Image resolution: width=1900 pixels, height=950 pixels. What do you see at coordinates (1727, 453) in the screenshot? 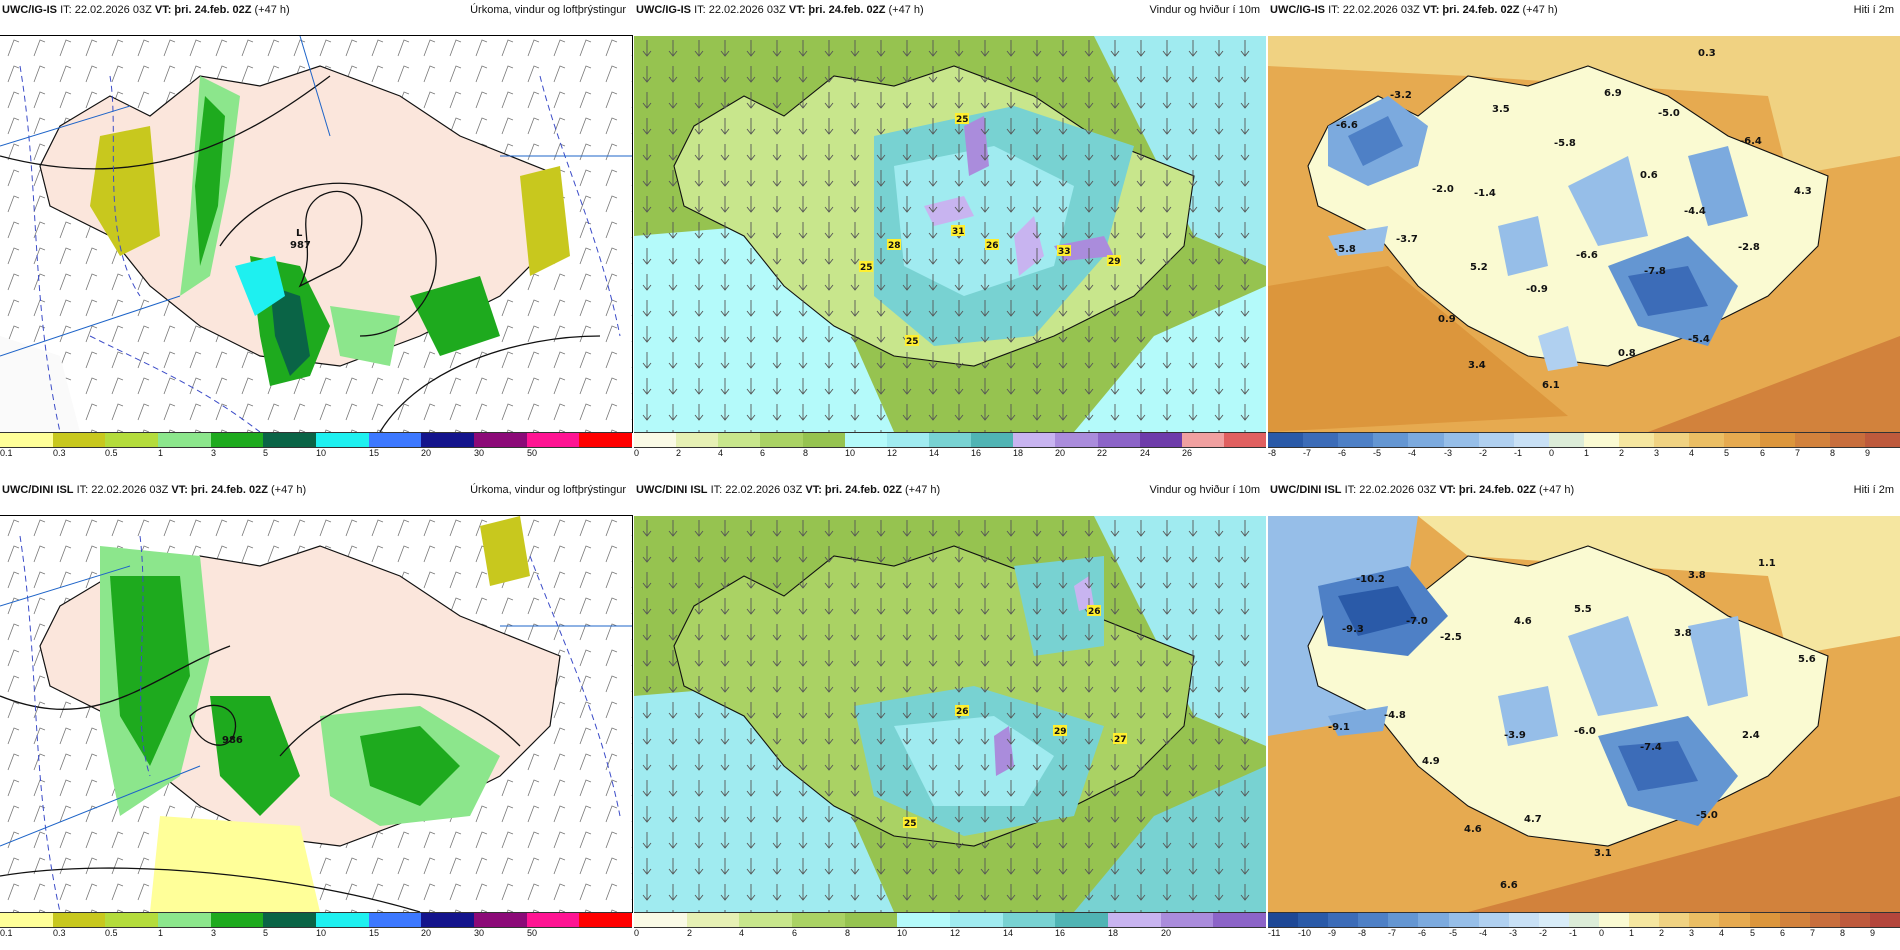
I see `colorbar-tick-label: 5` at bounding box center [1727, 453].